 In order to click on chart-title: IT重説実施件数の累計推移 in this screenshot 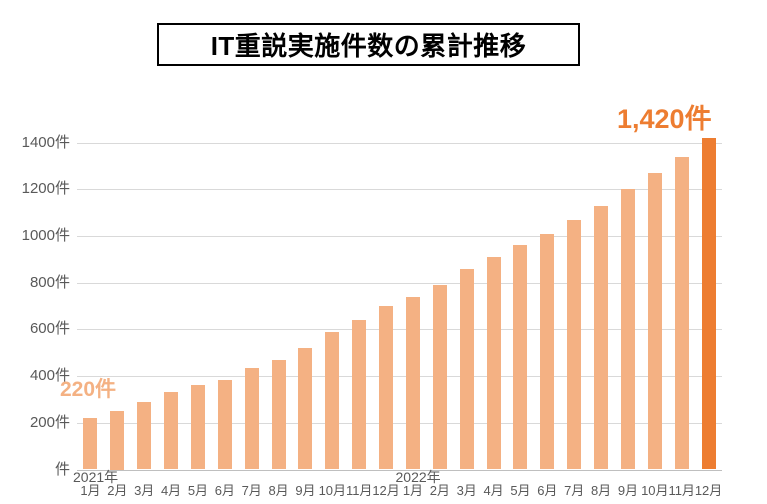, I will do `click(368, 46)`.